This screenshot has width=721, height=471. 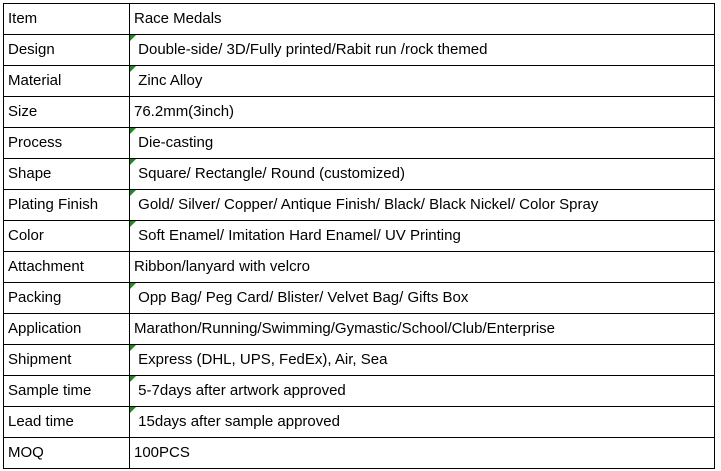 I want to click on table-row: Item Race Medals, so click(x=359, y=19).